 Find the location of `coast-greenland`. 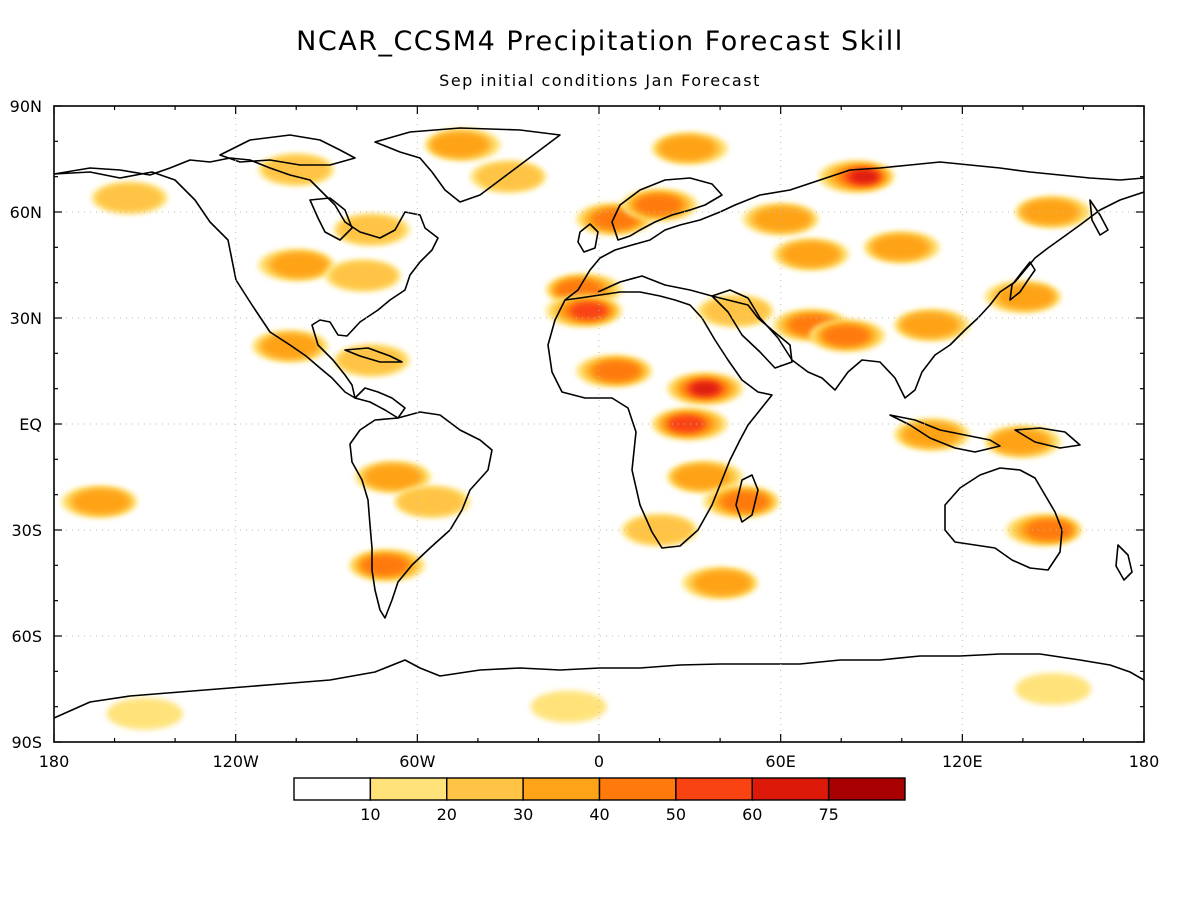

coast-greenland is located at coordinates (467, 165).